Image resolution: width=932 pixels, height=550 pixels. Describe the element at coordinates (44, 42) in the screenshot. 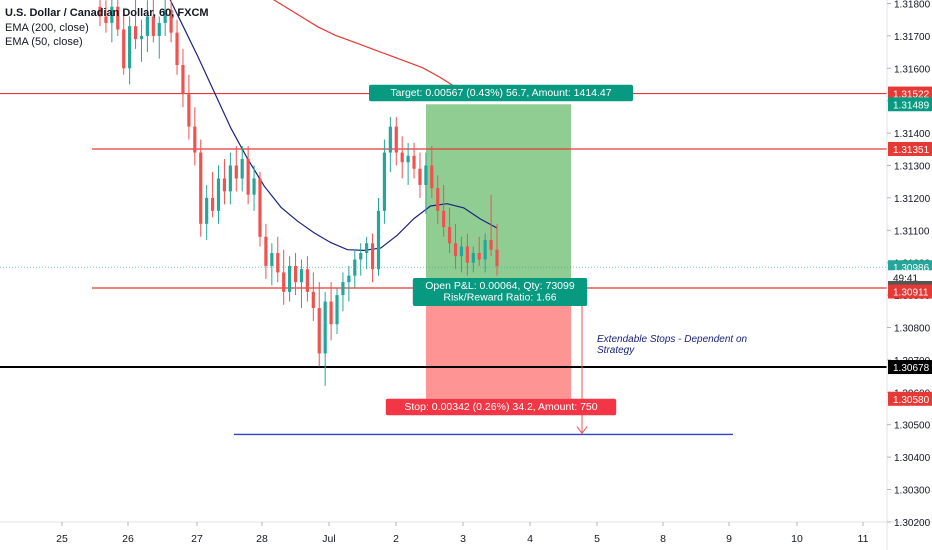

I see `legend-ema-50: EMA (50, close)` at that location.